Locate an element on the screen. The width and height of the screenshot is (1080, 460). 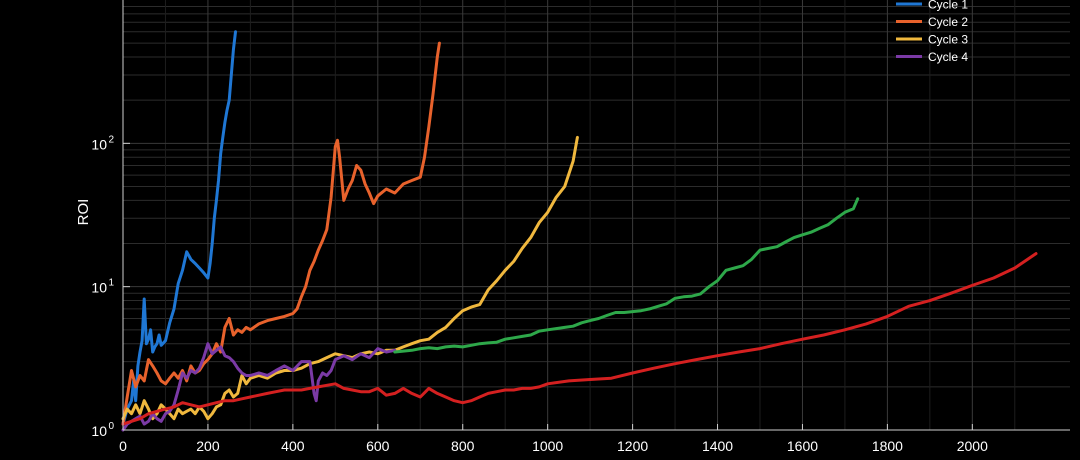
x-tick-label: 1200 is located at coordinates (632, 446).